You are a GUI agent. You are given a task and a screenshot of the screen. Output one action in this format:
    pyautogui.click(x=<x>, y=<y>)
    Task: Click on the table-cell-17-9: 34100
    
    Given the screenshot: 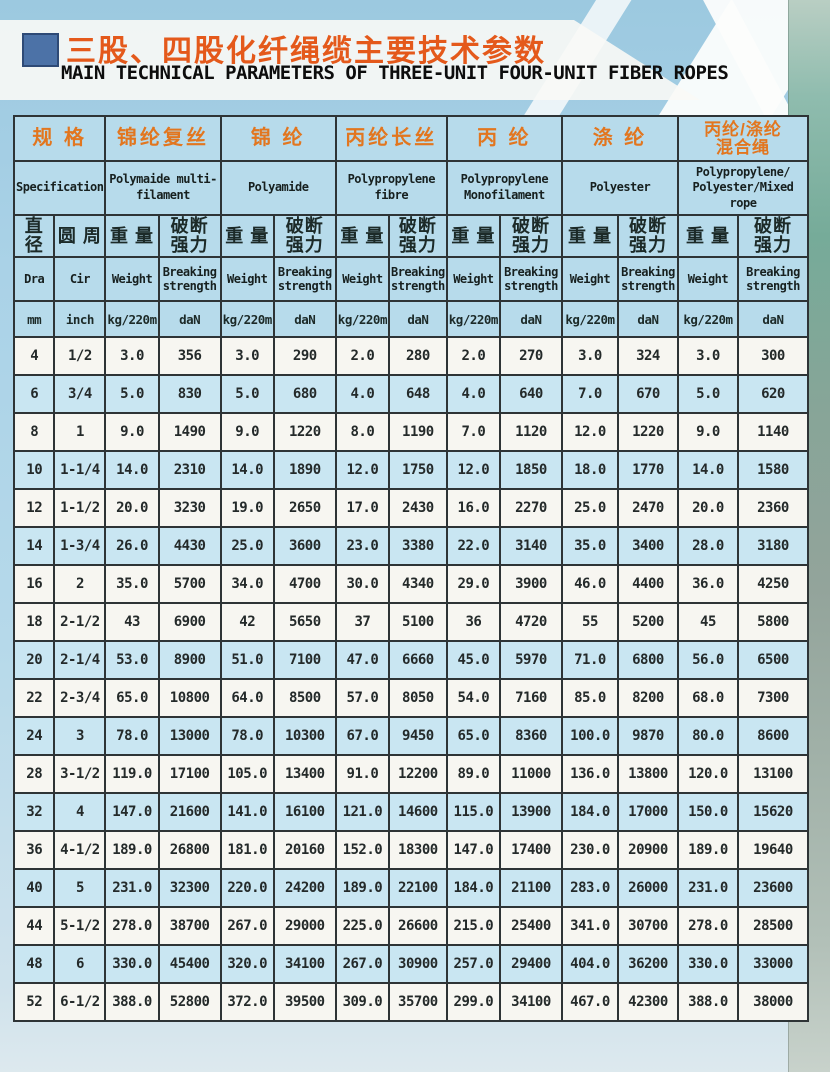 What is the action you would take?
    pyautogui.click(x=530, y=1002)
    